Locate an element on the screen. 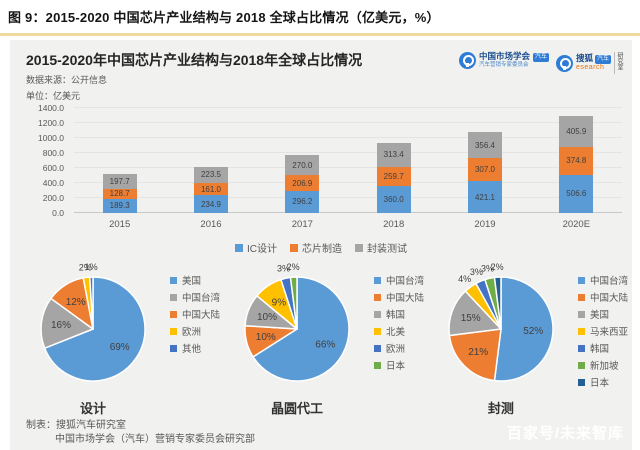 The height and width of the screenshot is (450, 640). bar-segment: 307.0 is located at coordinates (484, 170).